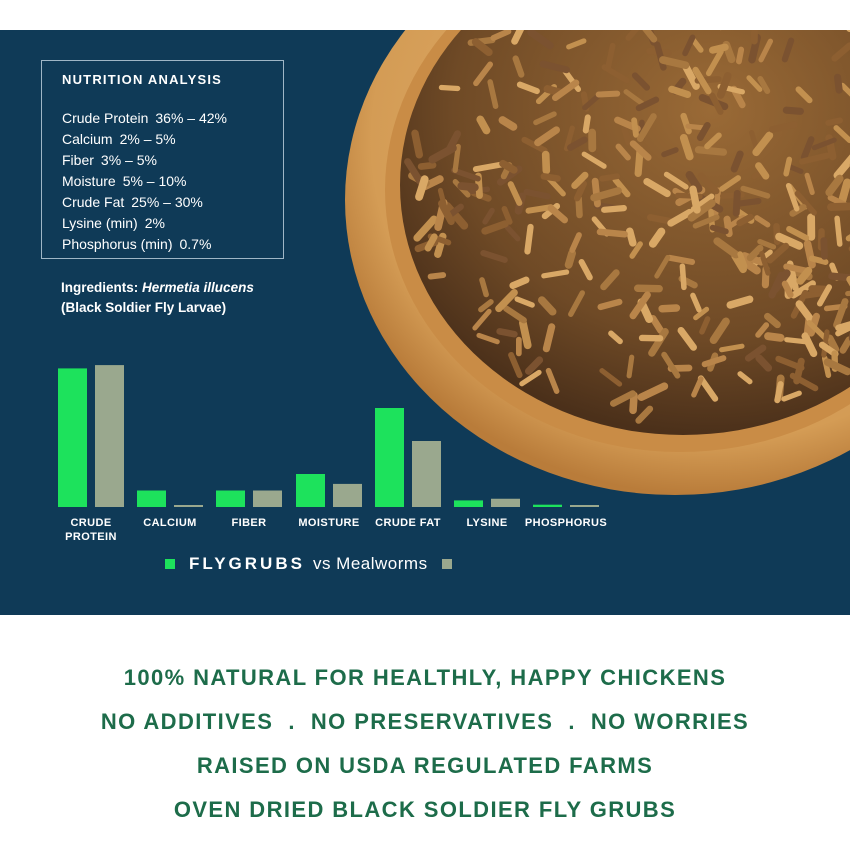 The image size is (850, 850). I want to click on bar-mealworms-crude-protein, so click(109, 436).